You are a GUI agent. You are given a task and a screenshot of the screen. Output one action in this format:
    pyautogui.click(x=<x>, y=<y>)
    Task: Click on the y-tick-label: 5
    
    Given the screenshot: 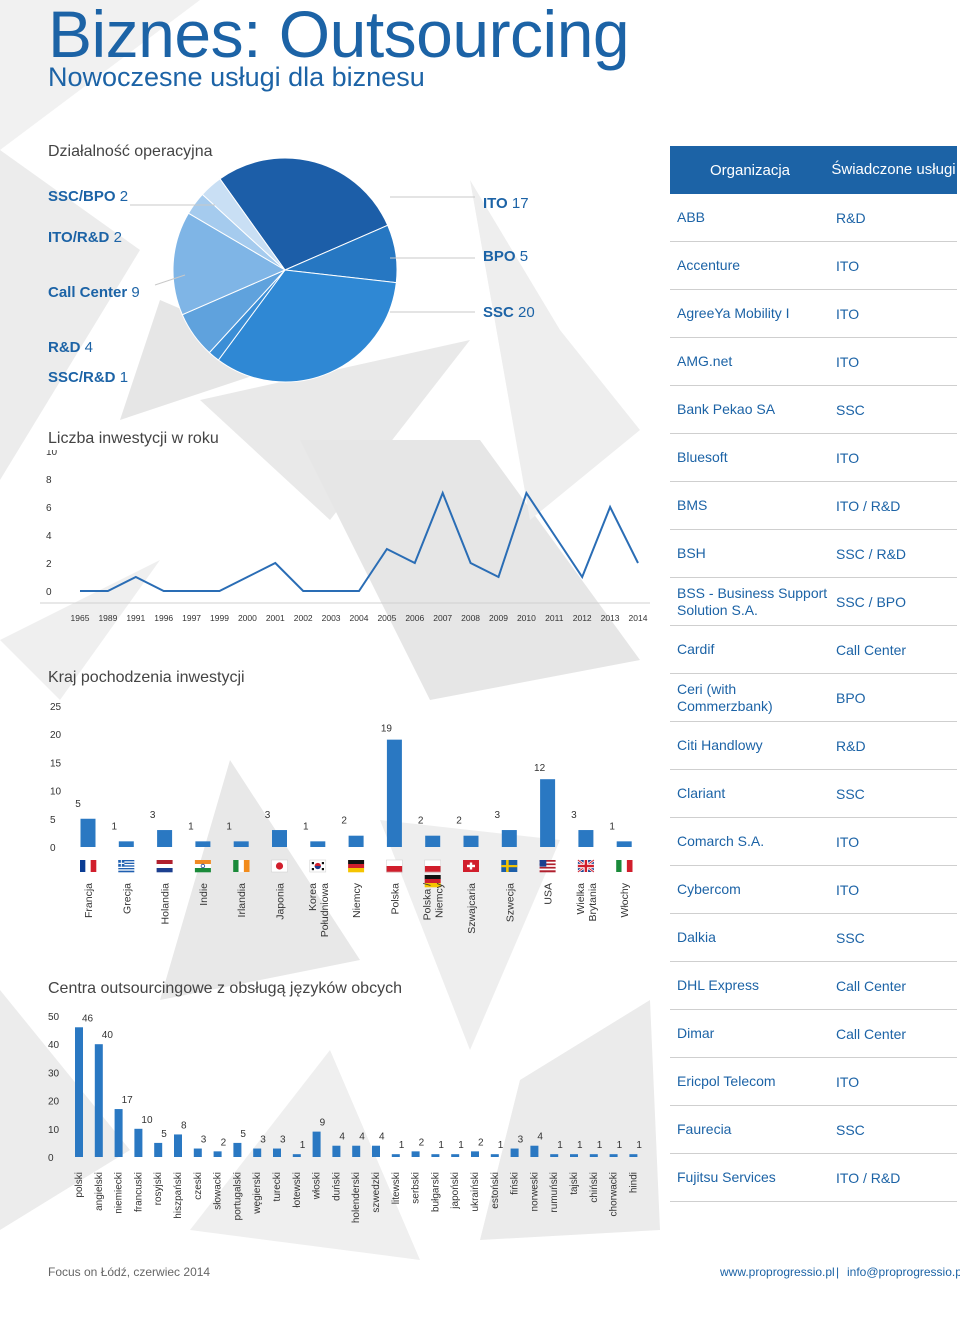 What is the action you would take?
    pyautogui.click(x=53, y=820)
    